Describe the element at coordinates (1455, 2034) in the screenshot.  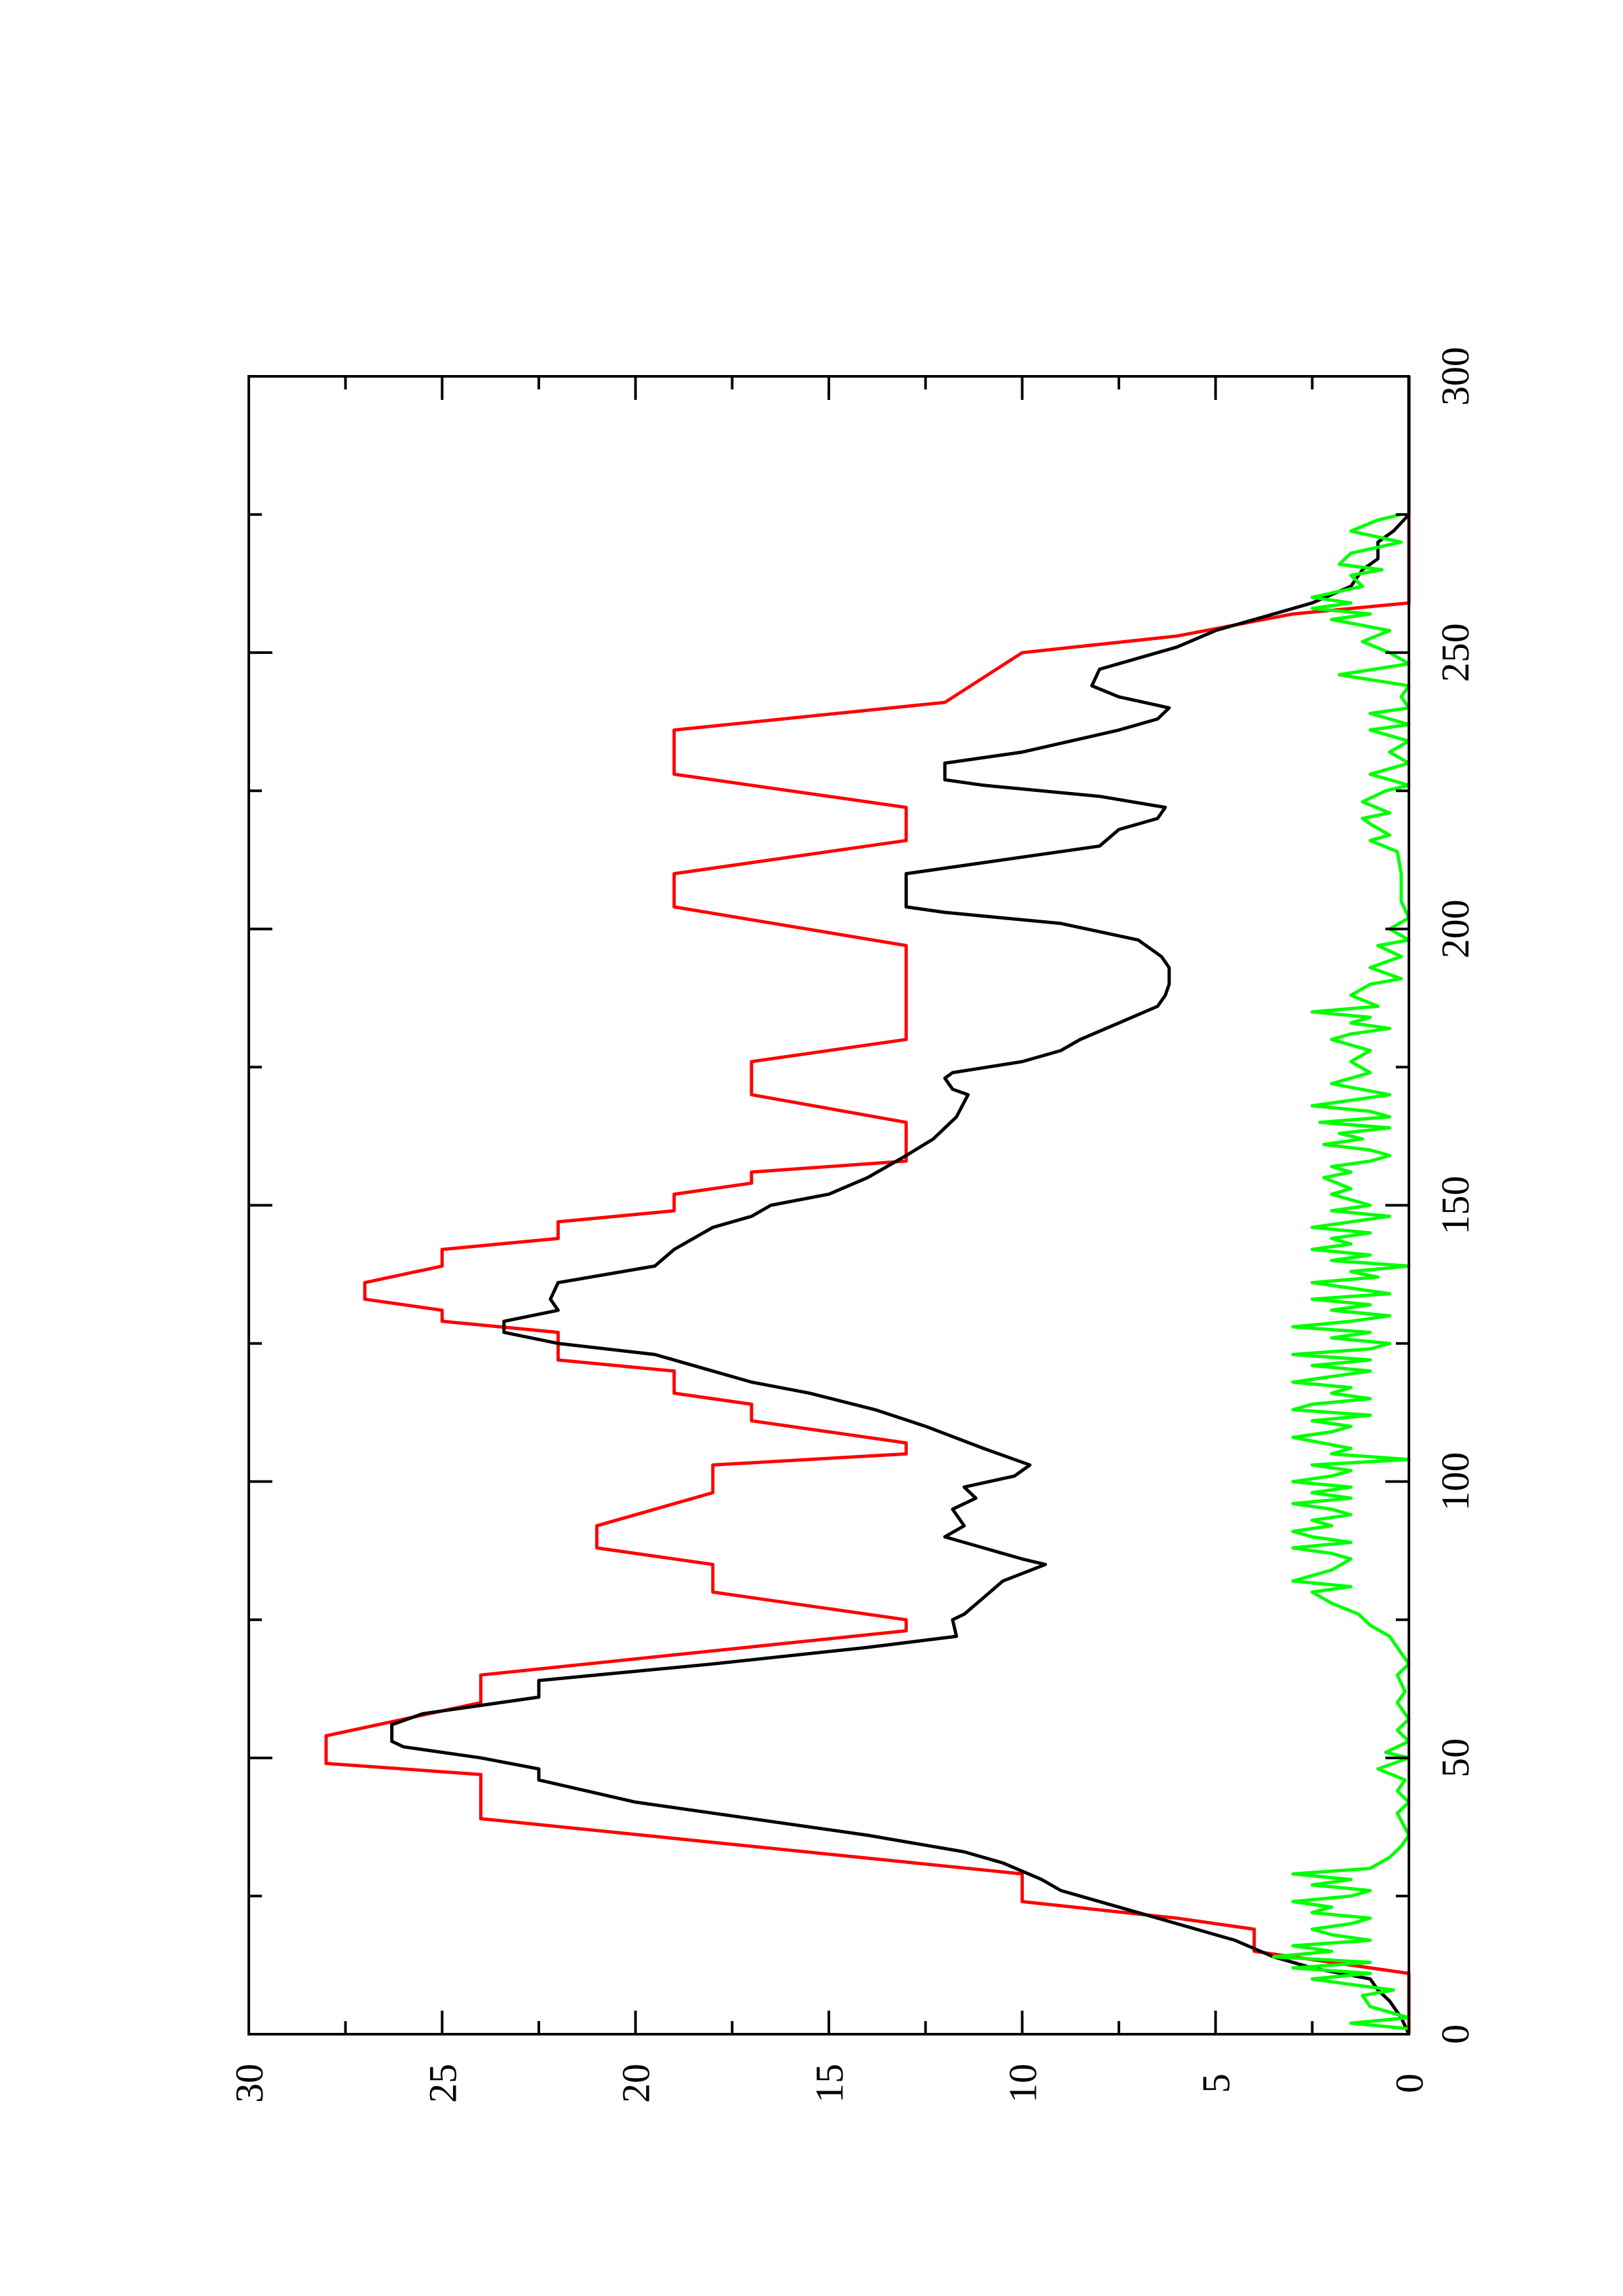
I see `x-tick-label: 0` at that location.